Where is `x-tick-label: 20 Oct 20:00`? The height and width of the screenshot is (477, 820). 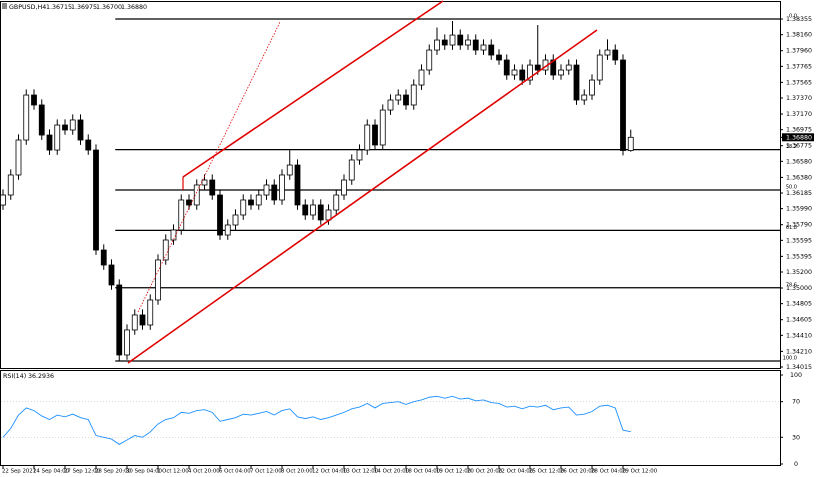 x-tick-label: 20 Oct 20:00 is located at coordinates (485, 472).